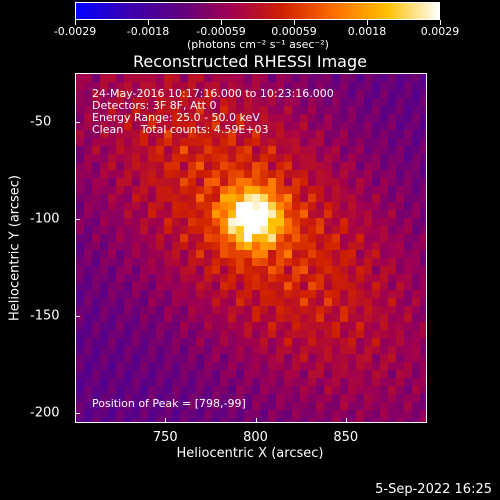 The width and height of the screenshot is (500, 500). Describe the element at coordinates (77, 317) in the screenshot. I see `y-tick` at that location.